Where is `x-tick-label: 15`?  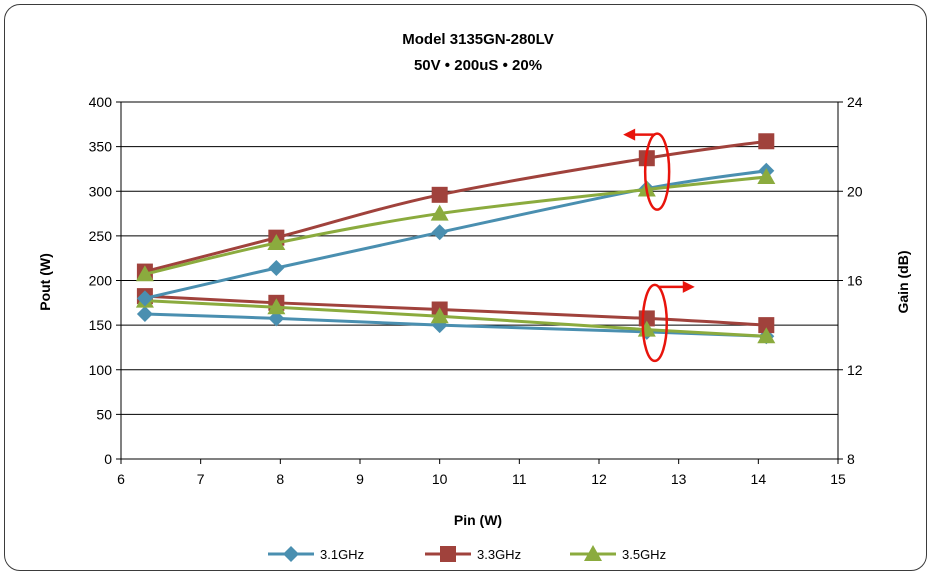
x-tick-label: 15 is located at coordinates (838, 479).